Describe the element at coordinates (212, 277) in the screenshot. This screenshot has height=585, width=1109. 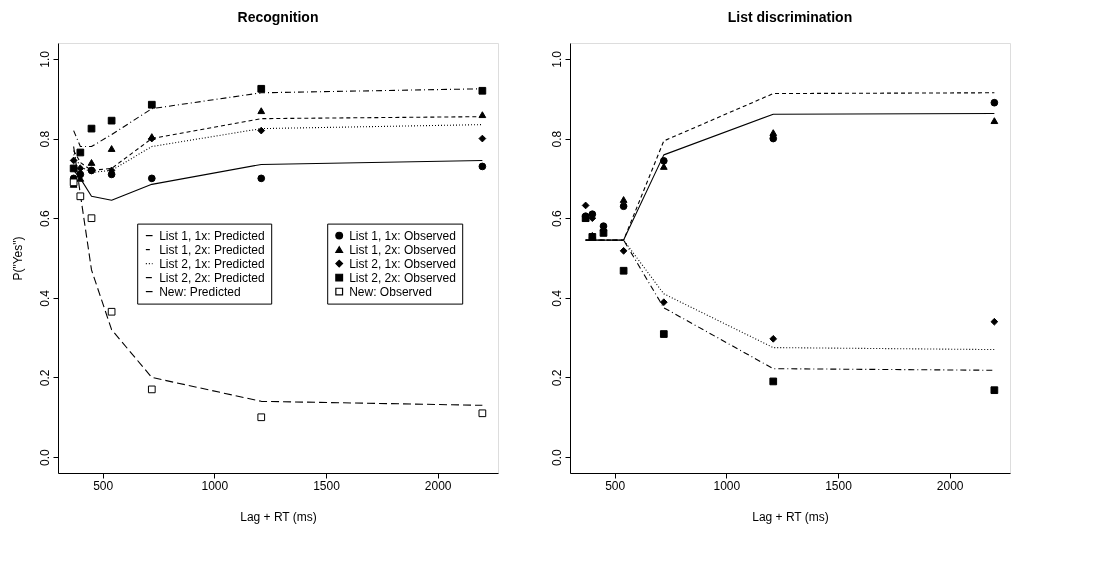
I see `legend-label: List 2, 2x: Predicted` at that location.